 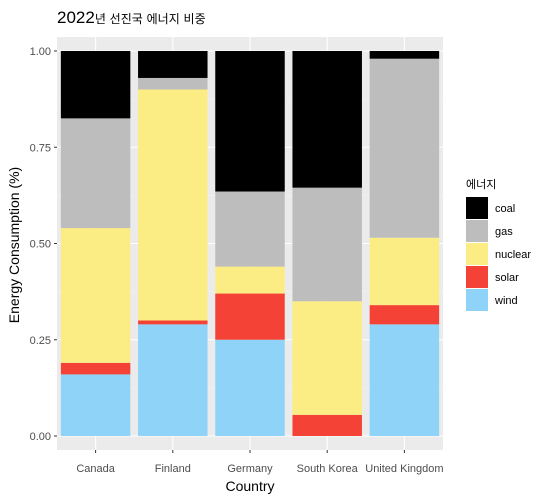 What do you see at coordinates (404, 380) in the screenshot?
I see `bar-wind-united-kingdom` at bounding box center [404, 380].